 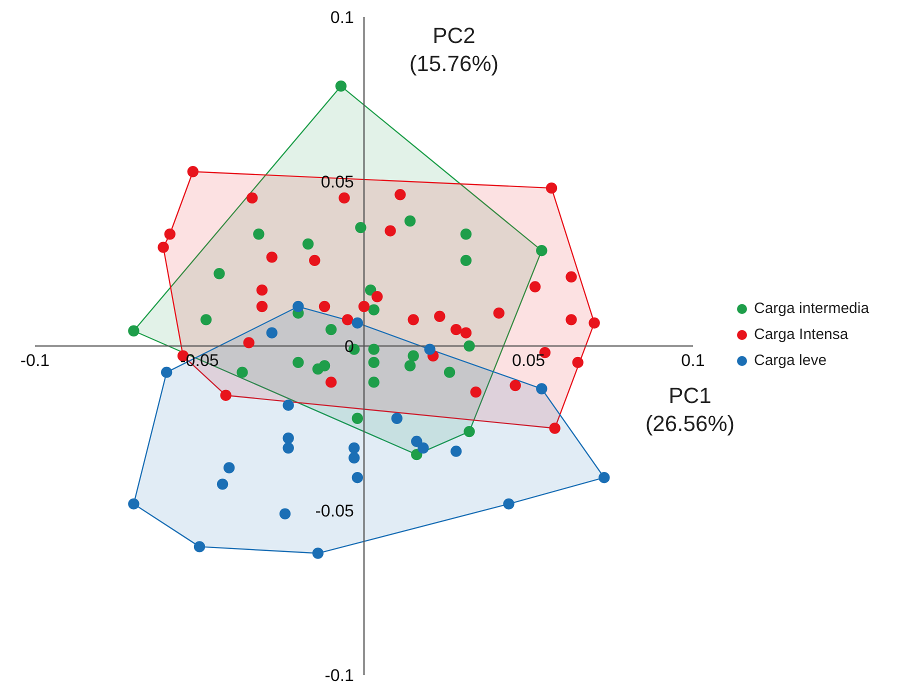 What do you see at coordinates (529, 360) in the screenshot?
I see `x-tick-label: 0.05` at bounding box center [529, 360].